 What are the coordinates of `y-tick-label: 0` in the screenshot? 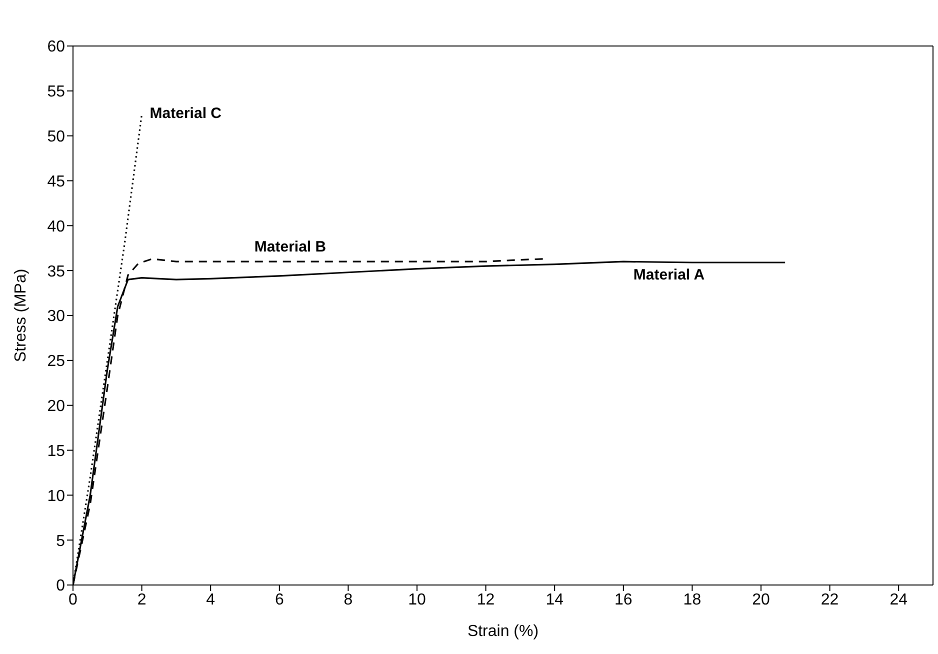 It's located at (61, 586).